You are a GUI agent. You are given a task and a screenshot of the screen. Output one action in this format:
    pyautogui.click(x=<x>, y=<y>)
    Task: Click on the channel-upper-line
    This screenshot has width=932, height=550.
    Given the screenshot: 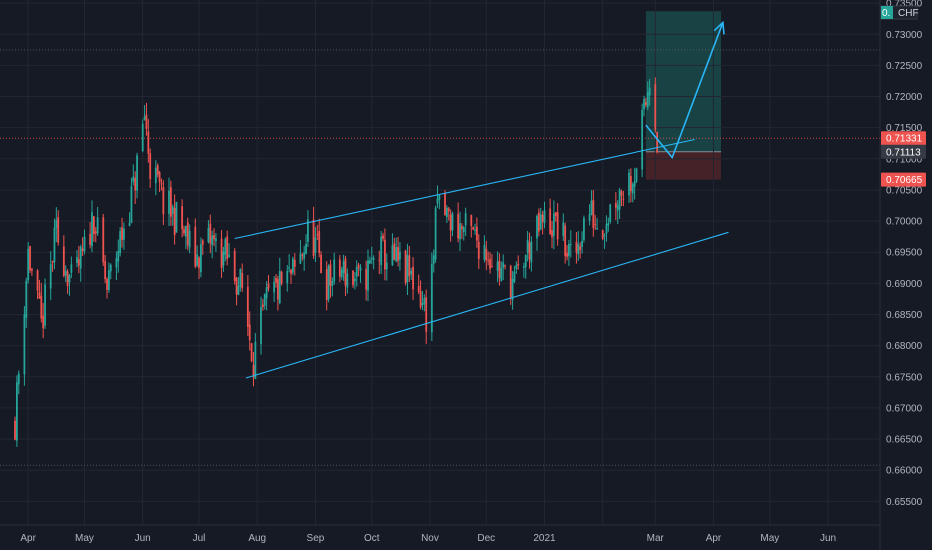 What is the action you would take?
    pyautogui.click(x=464, y=189)
    